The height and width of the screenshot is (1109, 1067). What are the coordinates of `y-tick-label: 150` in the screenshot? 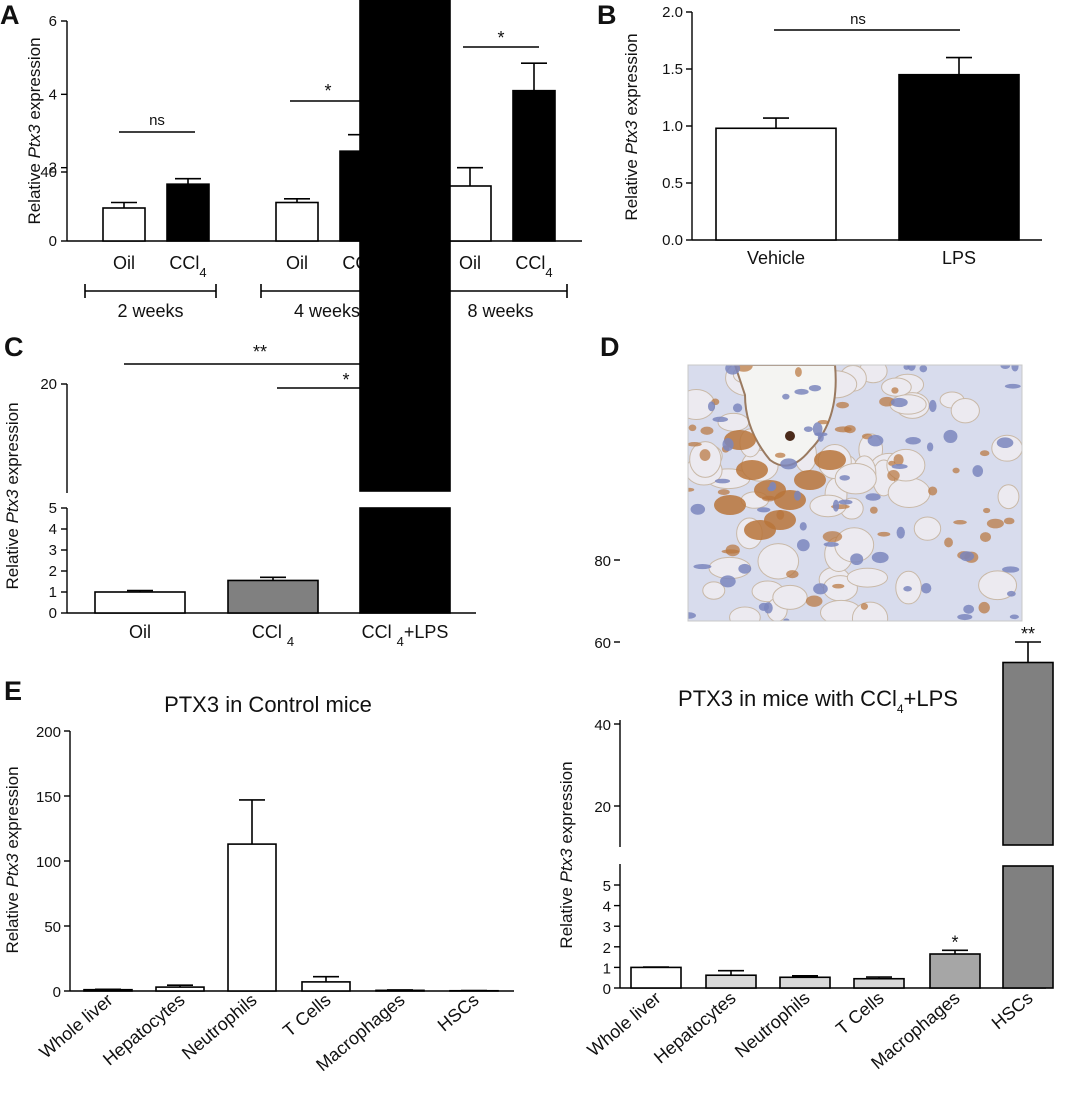 It's located at (48, 797).